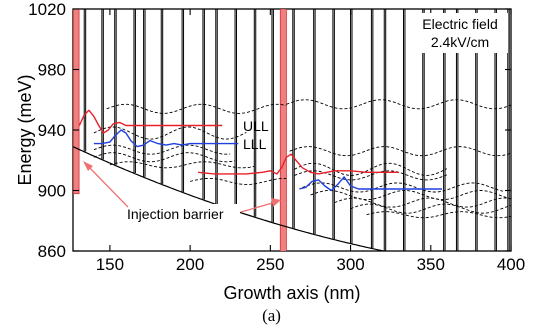 This screenshot has height=332, width=543. I want to click on y-tick-label-4: 980, so click(52, 70).